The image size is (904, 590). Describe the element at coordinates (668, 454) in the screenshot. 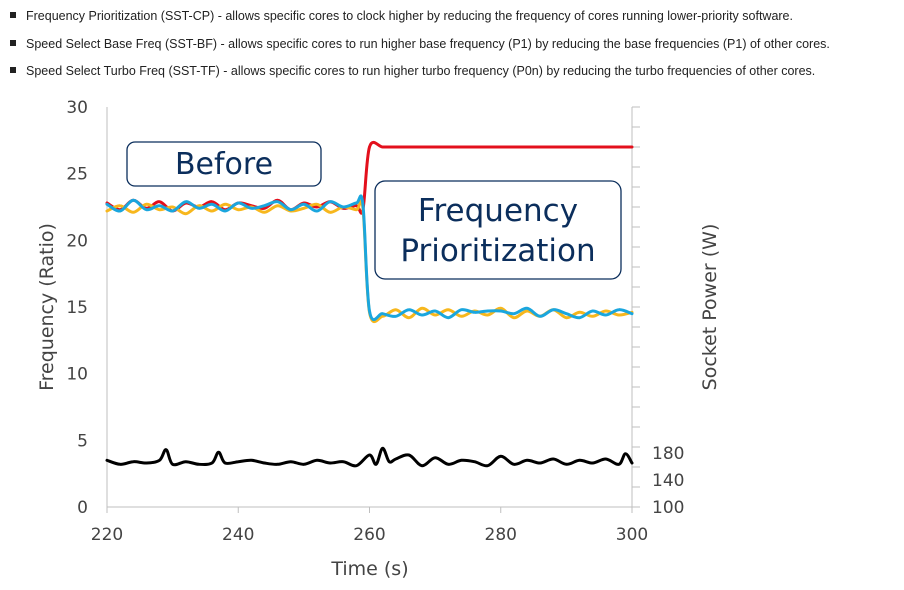

I see `y2-tick-label: 180` at that location.